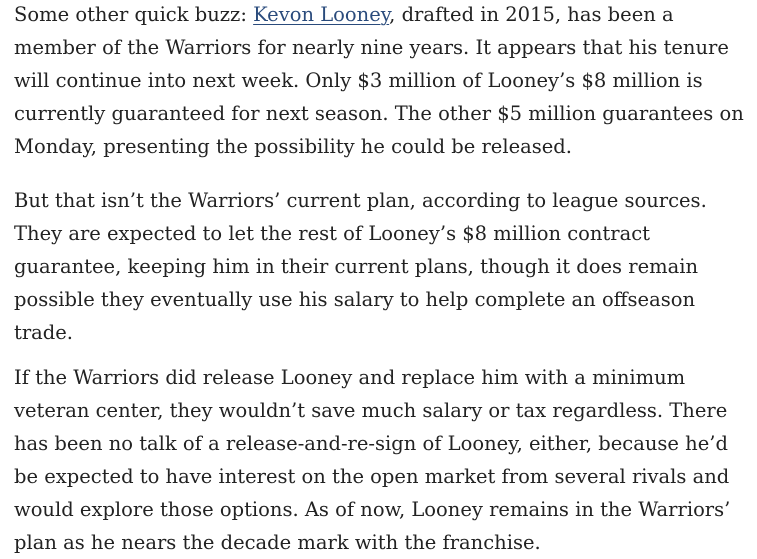 This screenshot has height=559, width=757. What do you see at coordinates (321, 14) in the screenshot?
I see `player-link-kevon-looney: Kevon Looney` at bounding box center [321, 14].